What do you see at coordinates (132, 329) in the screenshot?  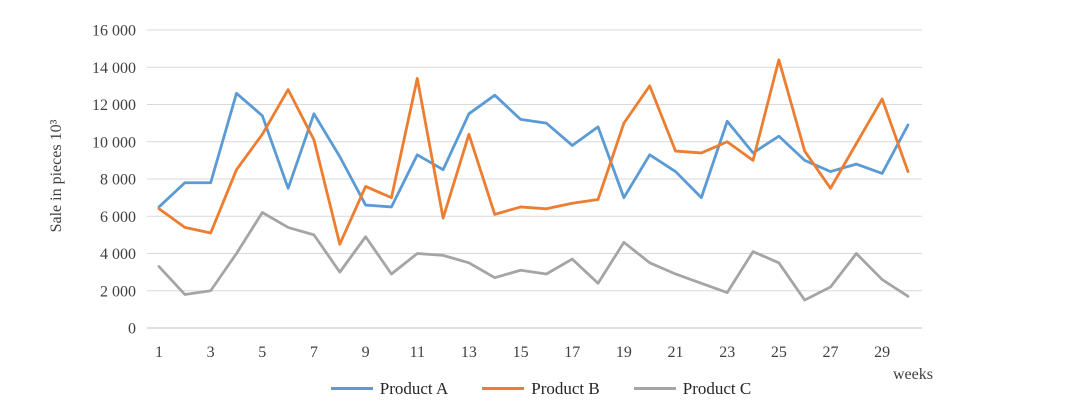 I see `y-tick-label: 0` at bounding box center [132, 329].